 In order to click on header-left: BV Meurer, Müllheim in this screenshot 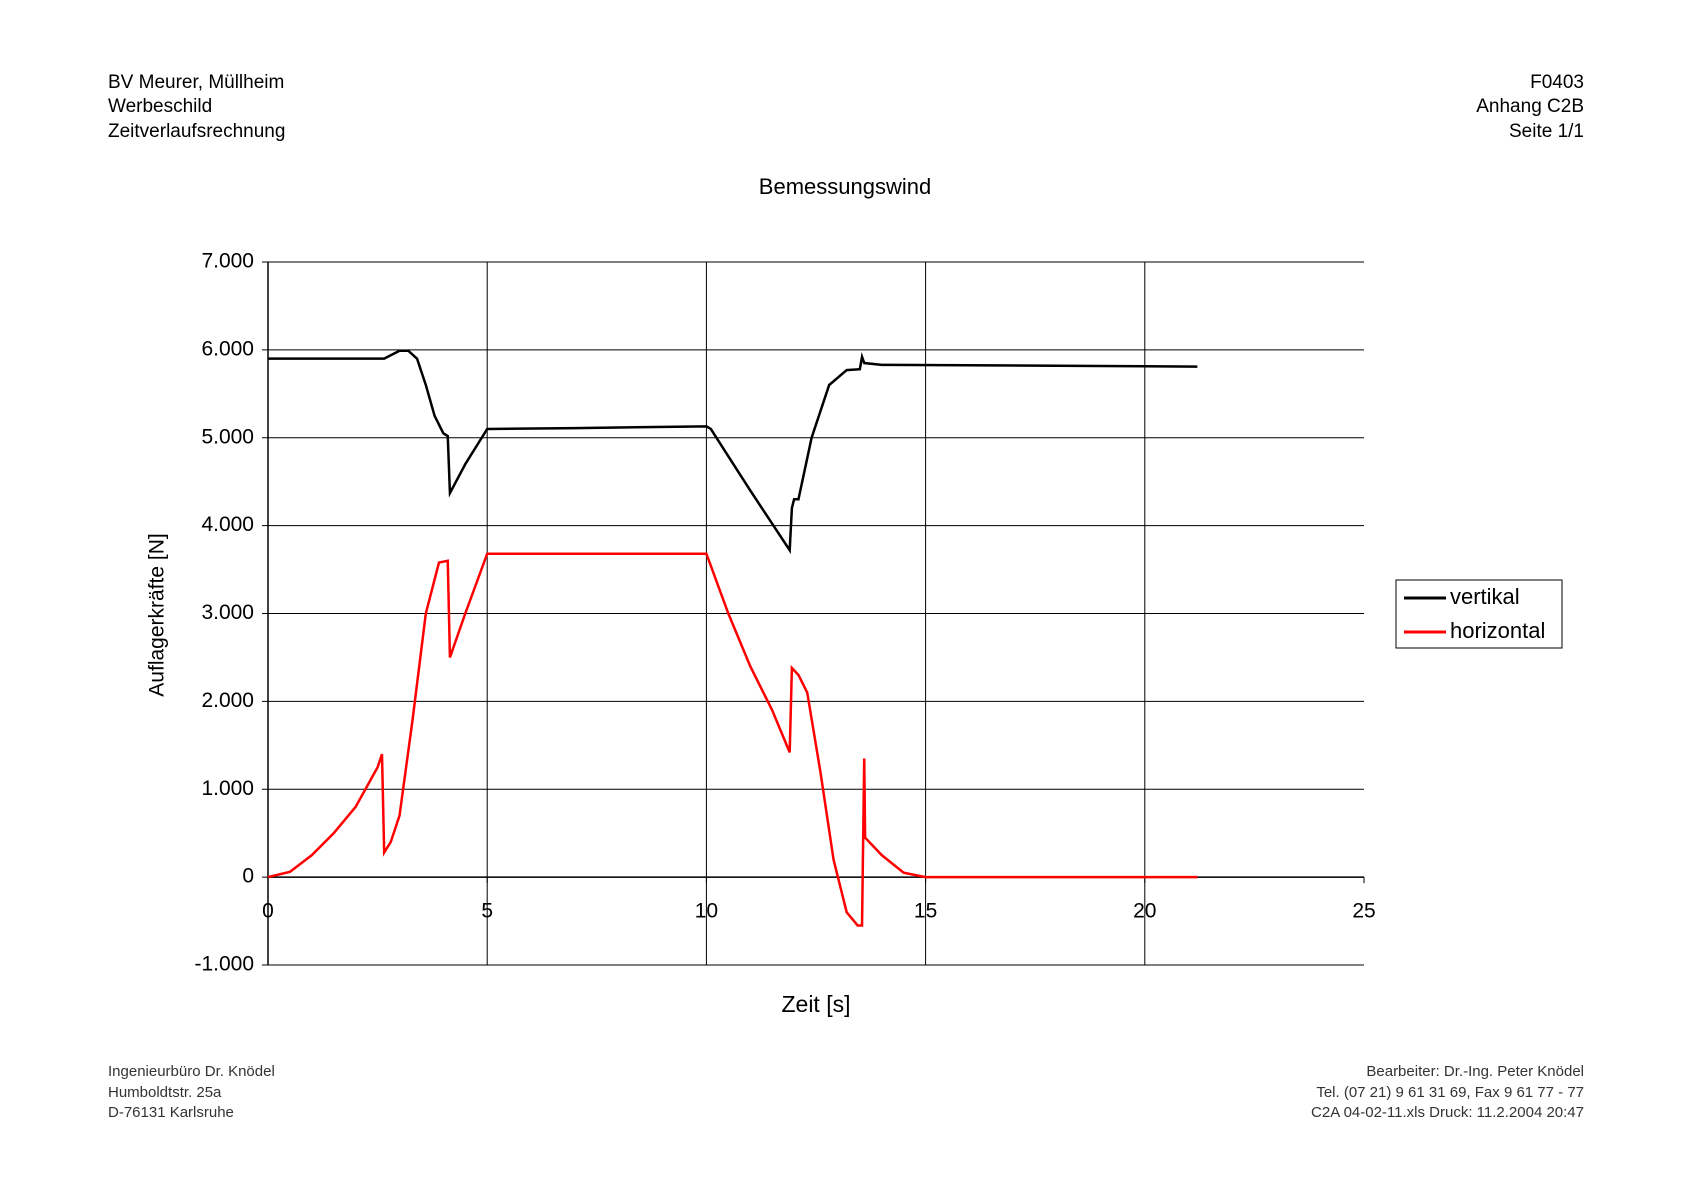, I will do `click(196, 82)`.